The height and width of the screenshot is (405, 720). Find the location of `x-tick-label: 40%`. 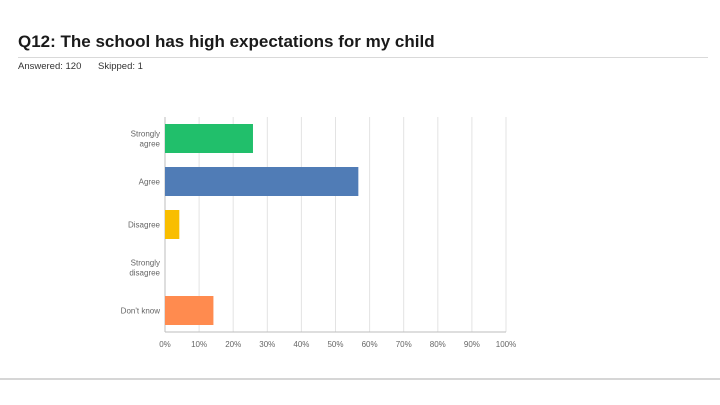

x-tick-label: 40% is located at coordinates (301, 344).